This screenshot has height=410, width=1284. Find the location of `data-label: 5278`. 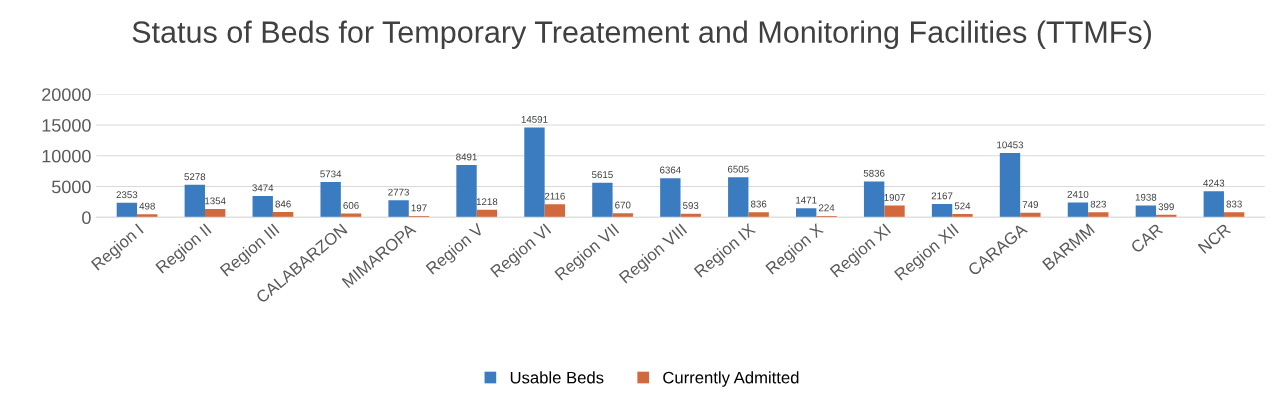

data-label: 5278 is located at coordinates (195, 177).